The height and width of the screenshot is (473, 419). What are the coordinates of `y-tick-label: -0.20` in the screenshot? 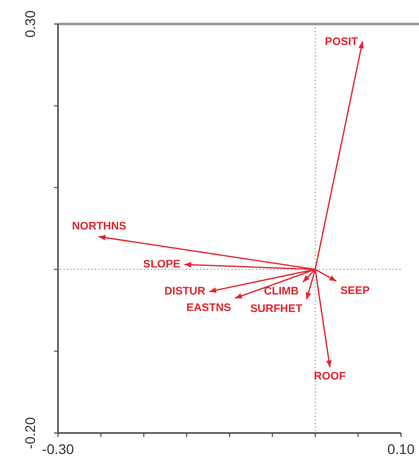 It's located at (30, 432).